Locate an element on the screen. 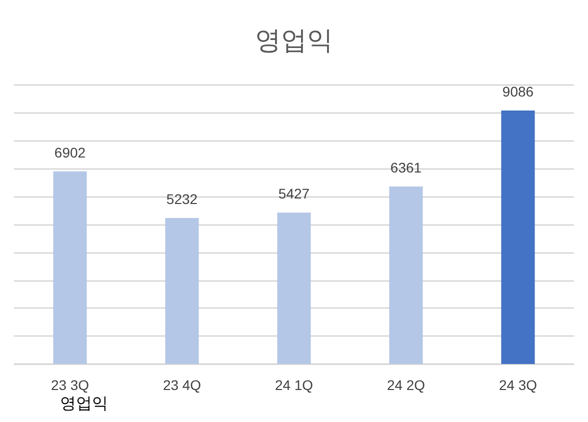 The height and width of the screenshot is (422, 588). data-label: 5427 is located at coordinates (294, 194).